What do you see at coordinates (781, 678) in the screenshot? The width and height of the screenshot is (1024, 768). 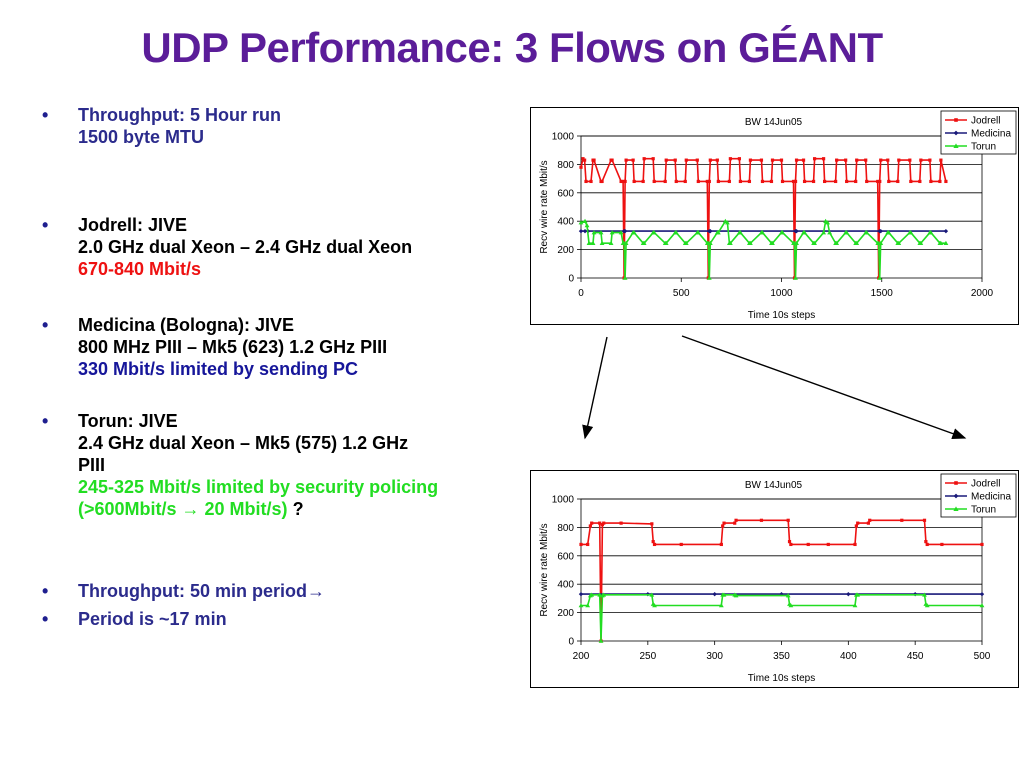 I see `x-axis-label: Time 10s steps` at bounding box center [781, 678].